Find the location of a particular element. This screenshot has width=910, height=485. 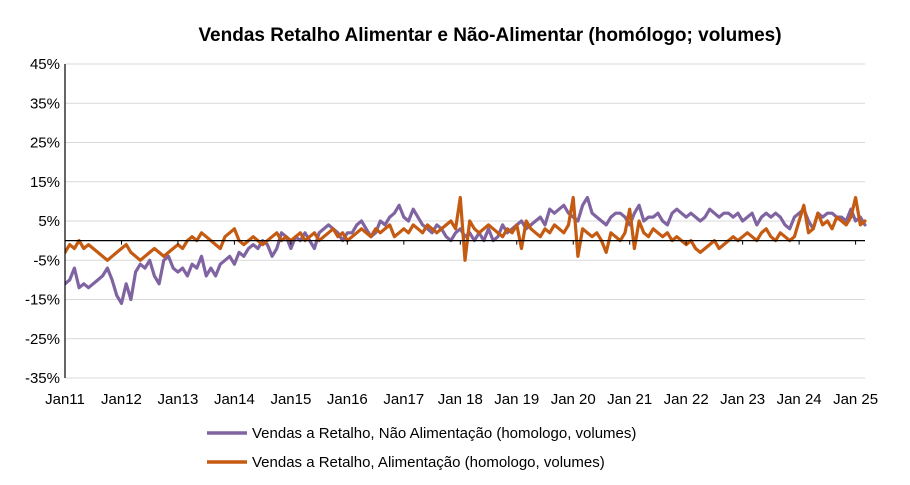

x-tick-label: Jan15 is located at coordinates (290, 399).